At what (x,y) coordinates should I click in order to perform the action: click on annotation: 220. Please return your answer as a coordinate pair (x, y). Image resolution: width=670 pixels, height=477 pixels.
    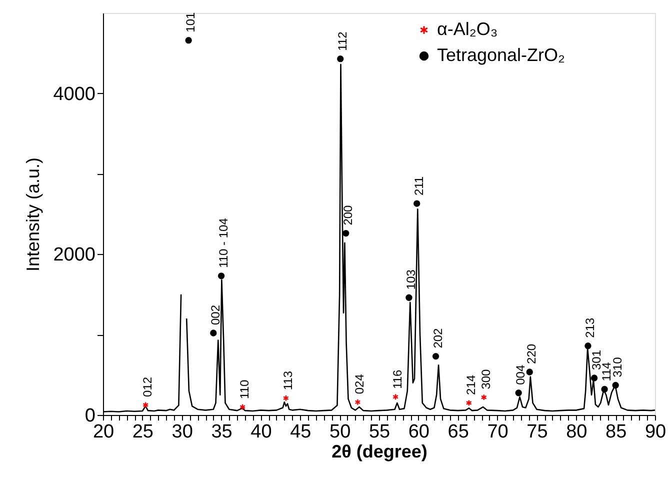
    Looking at the image, I should click on (531, 354).